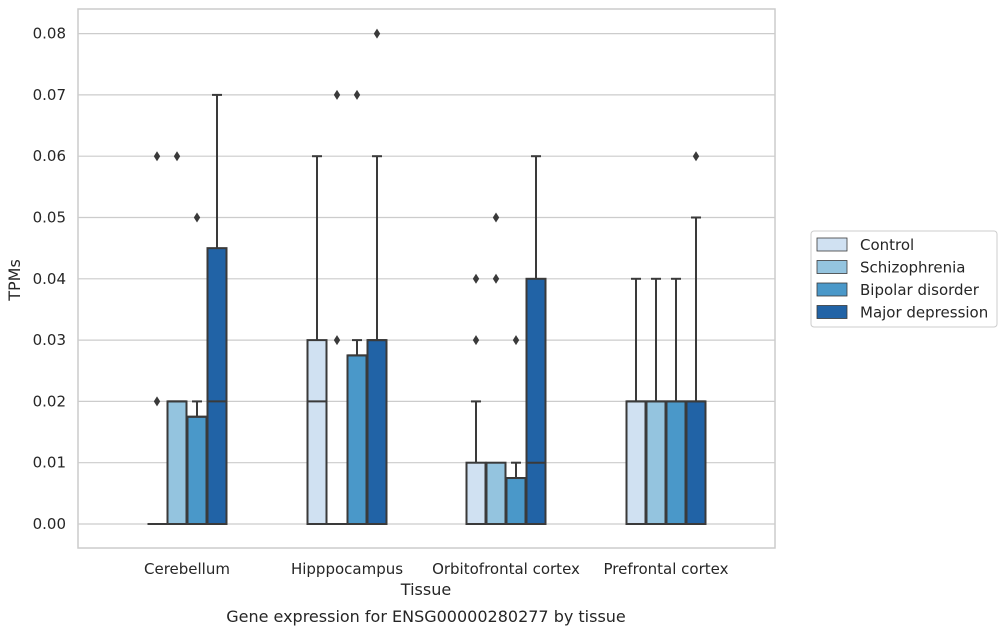 The height and width of the screenshot is (634, 1007). I want to click on x-tick-label: Cerebellum, so click(187, 569).